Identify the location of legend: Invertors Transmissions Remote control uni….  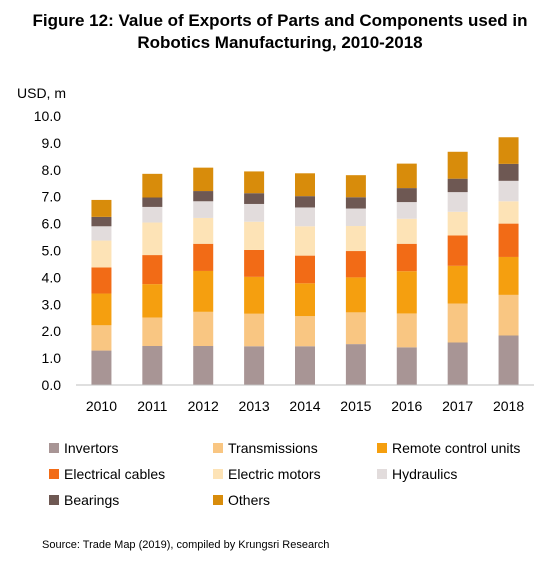
(284, 474).